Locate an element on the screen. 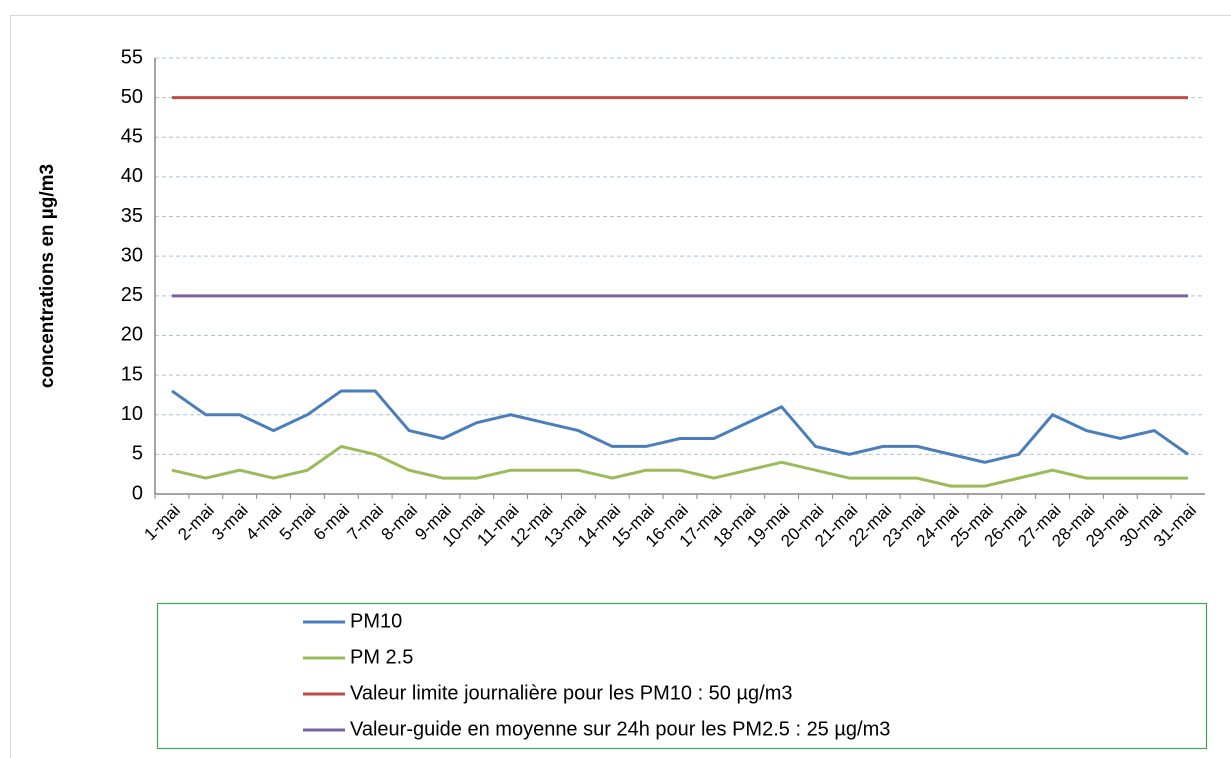 The width and height of the screenshot is (1231, 758). y-tick-label: 30 is located at coordinates (132, 255).